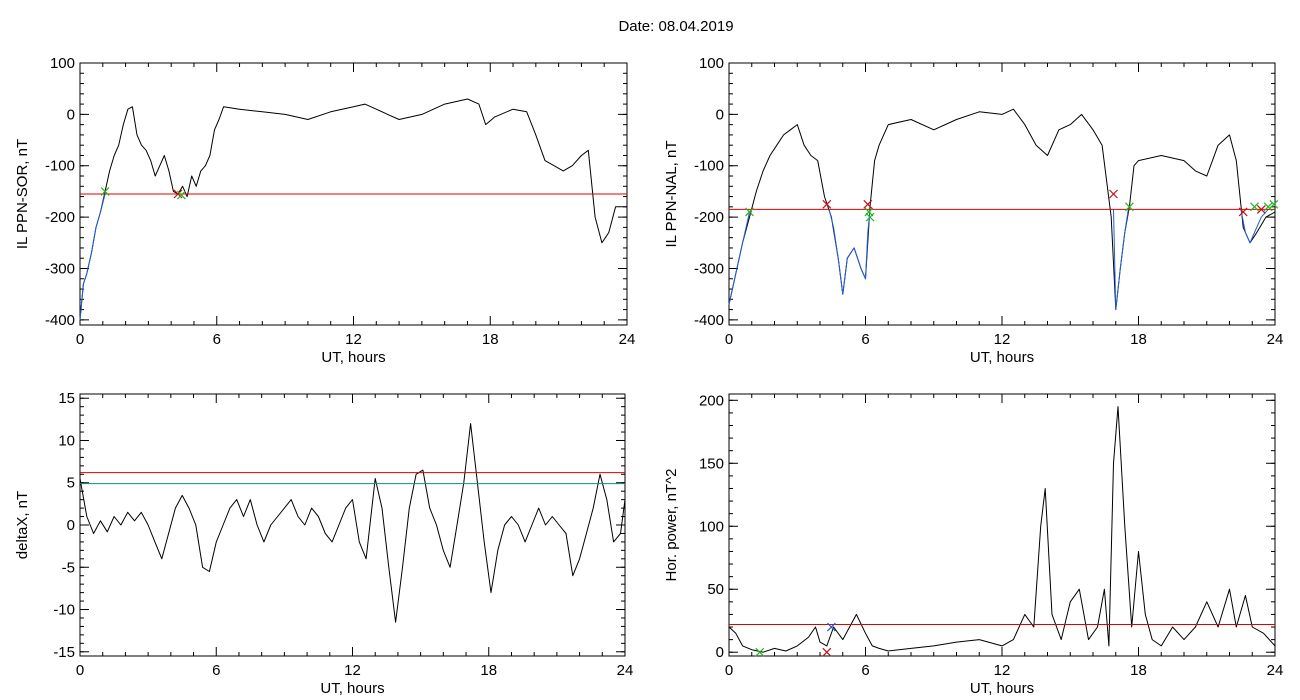  Describe the element at coordinates (1275, 670) in the screenshot. I see `chart4-x-tick-label: 24` at that location.